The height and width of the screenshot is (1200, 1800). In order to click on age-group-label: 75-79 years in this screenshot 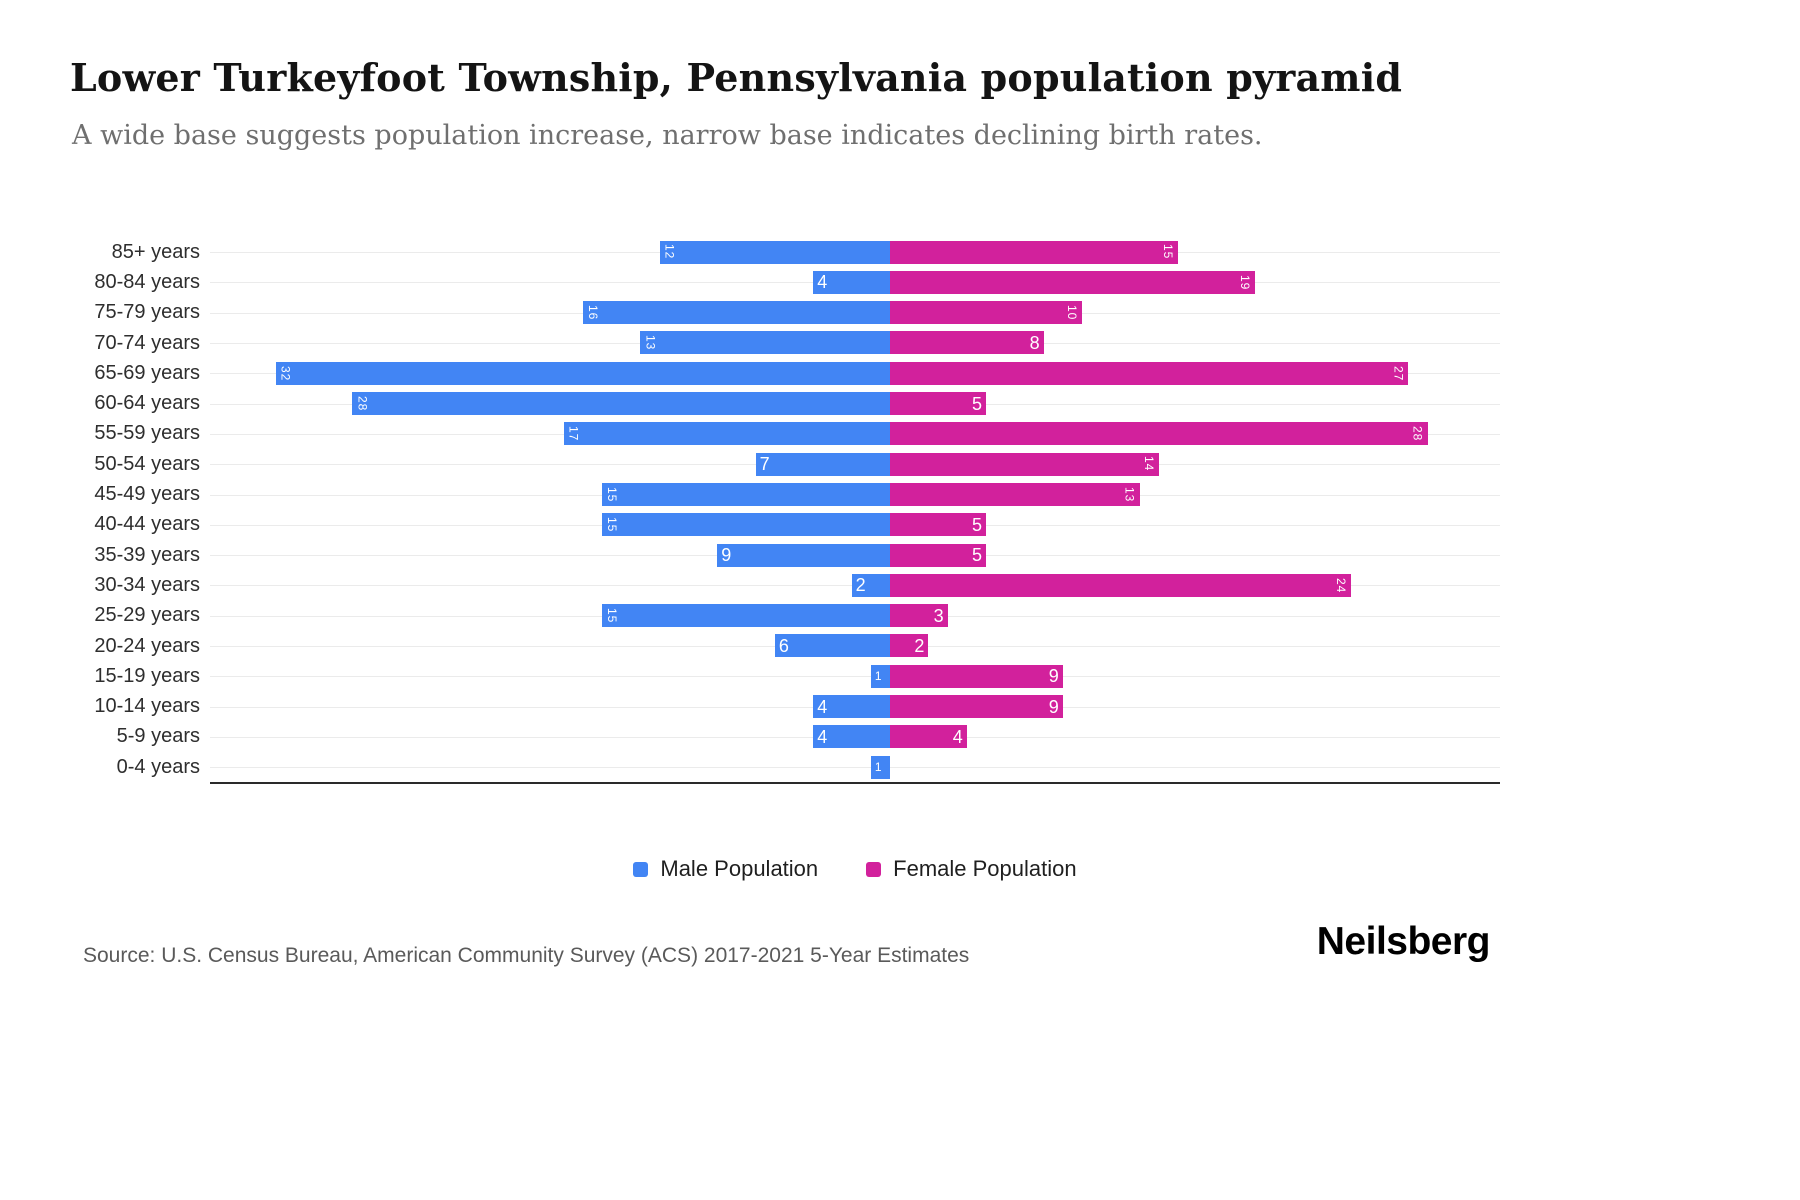, I will do `click(147, 312)`.